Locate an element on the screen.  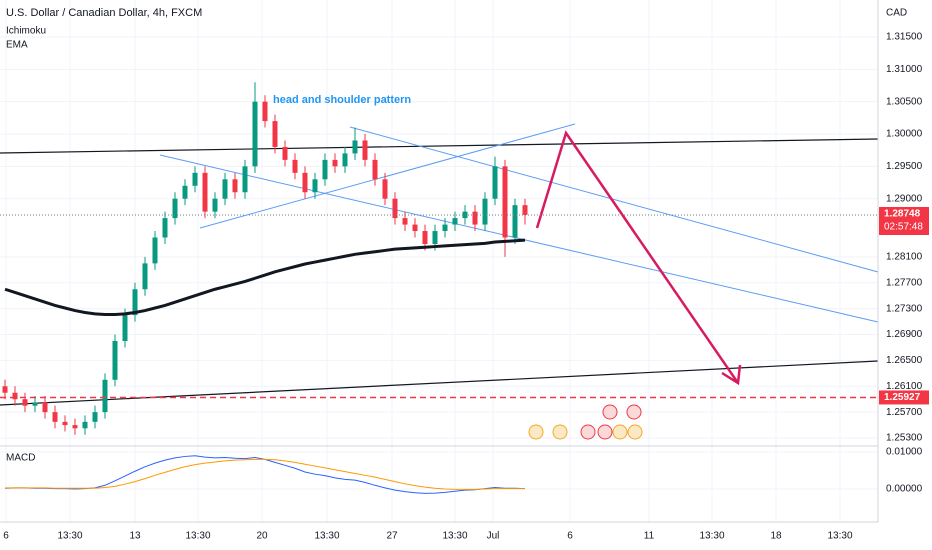
price-axis is located at coordinates (905, 275).